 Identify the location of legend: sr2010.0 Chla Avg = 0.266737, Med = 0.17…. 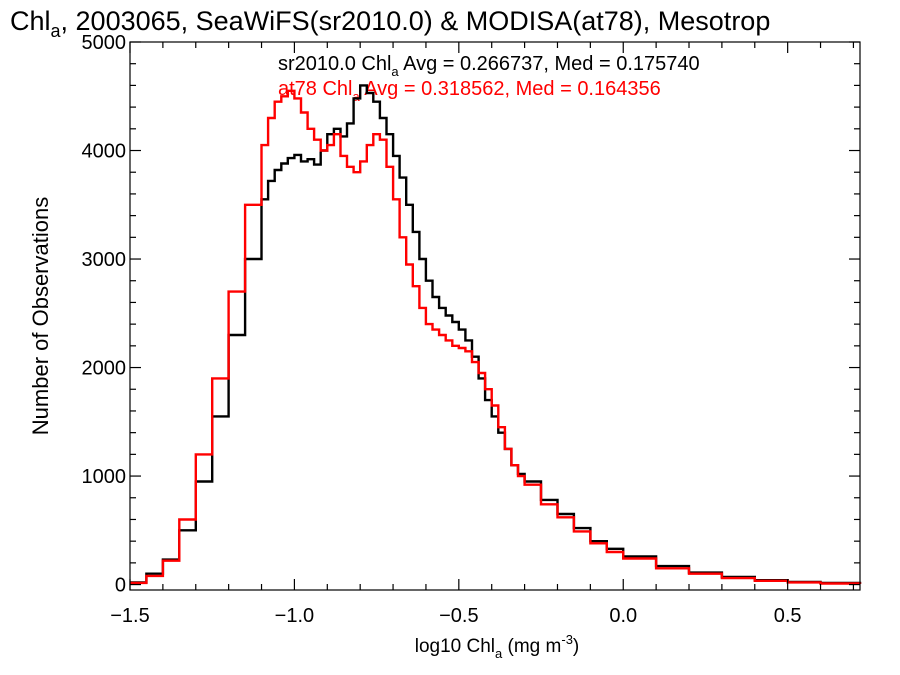
(489, 78).